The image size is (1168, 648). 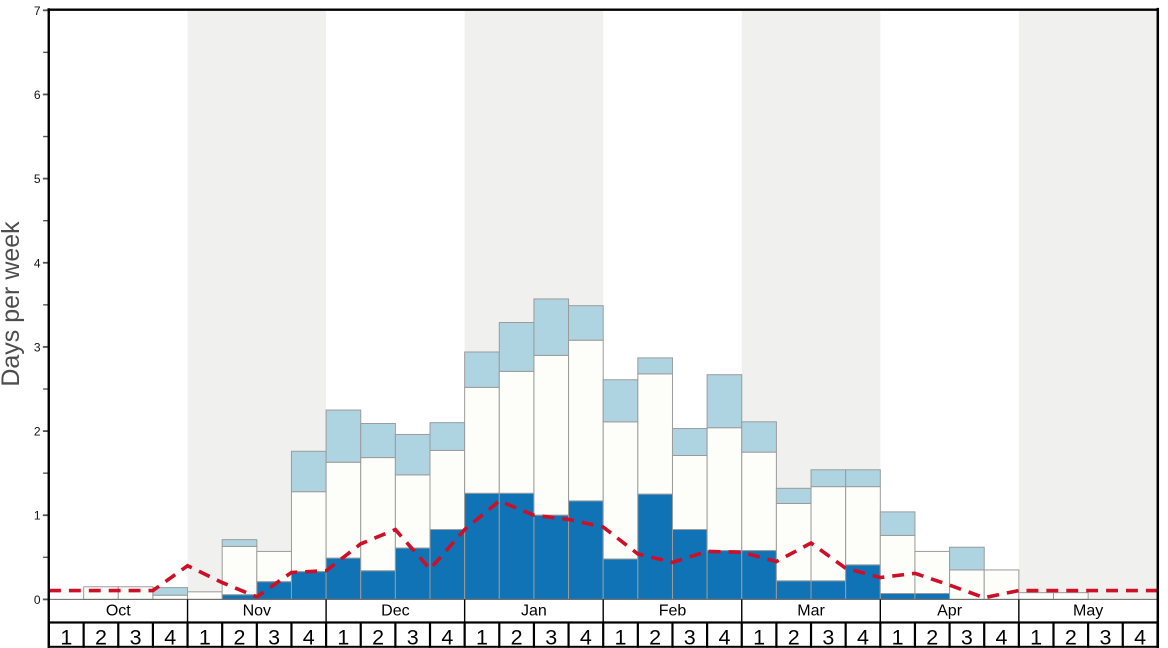 What do you see at coordinates (673, 610) in the screenshot?
I see `svg-text: Feb` at bounding box center [673, 610].